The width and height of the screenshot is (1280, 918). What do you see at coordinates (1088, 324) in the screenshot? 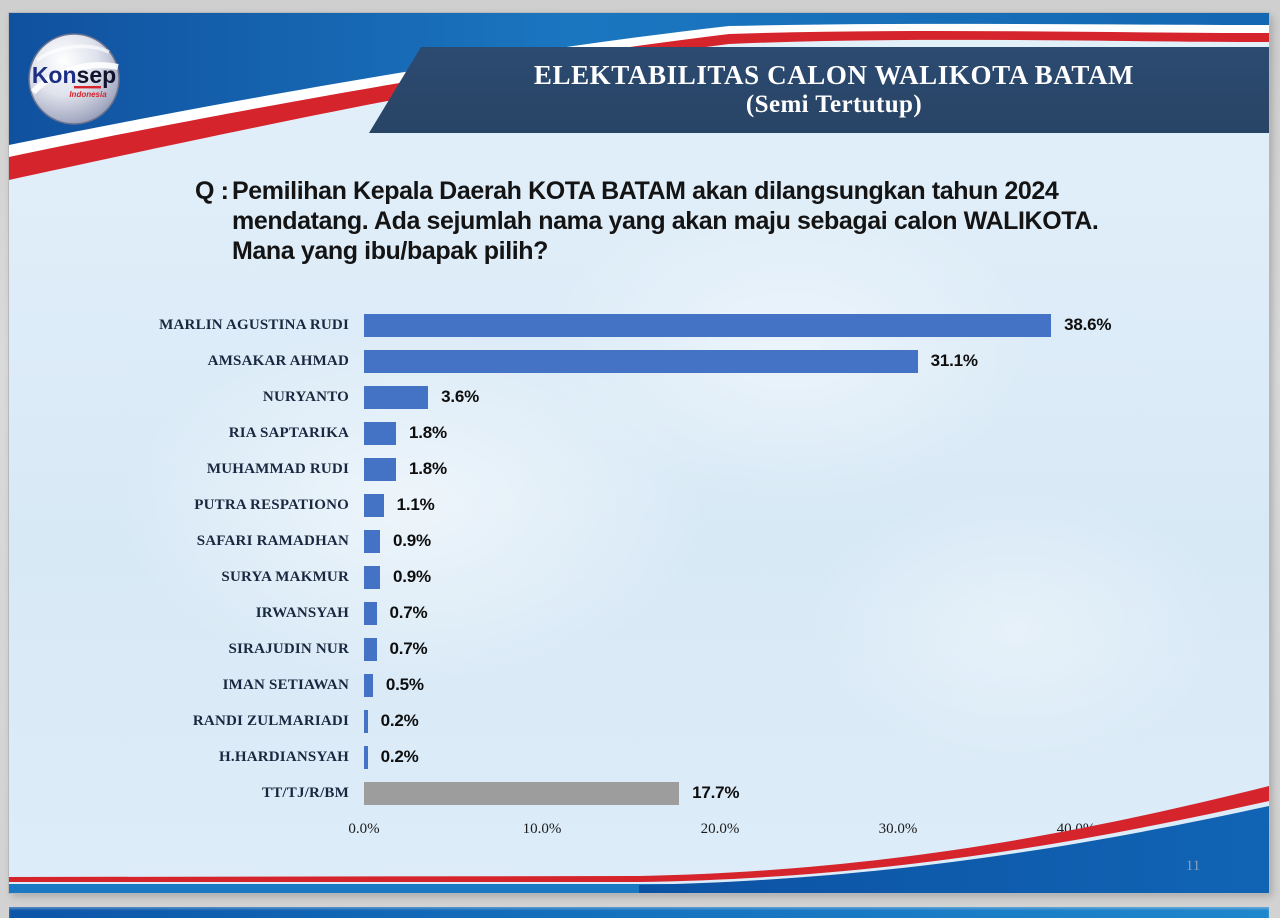
I see `value-label: 38.6%` at bounding box center [1088, 324].